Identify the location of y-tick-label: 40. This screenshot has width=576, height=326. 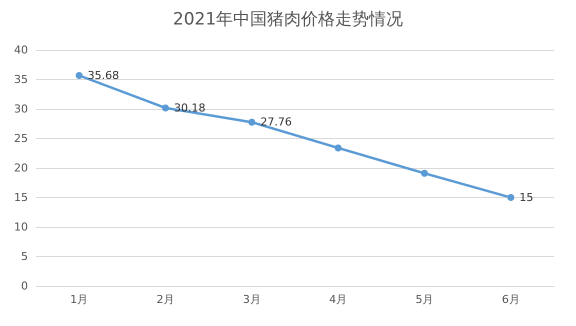
(21, 50).